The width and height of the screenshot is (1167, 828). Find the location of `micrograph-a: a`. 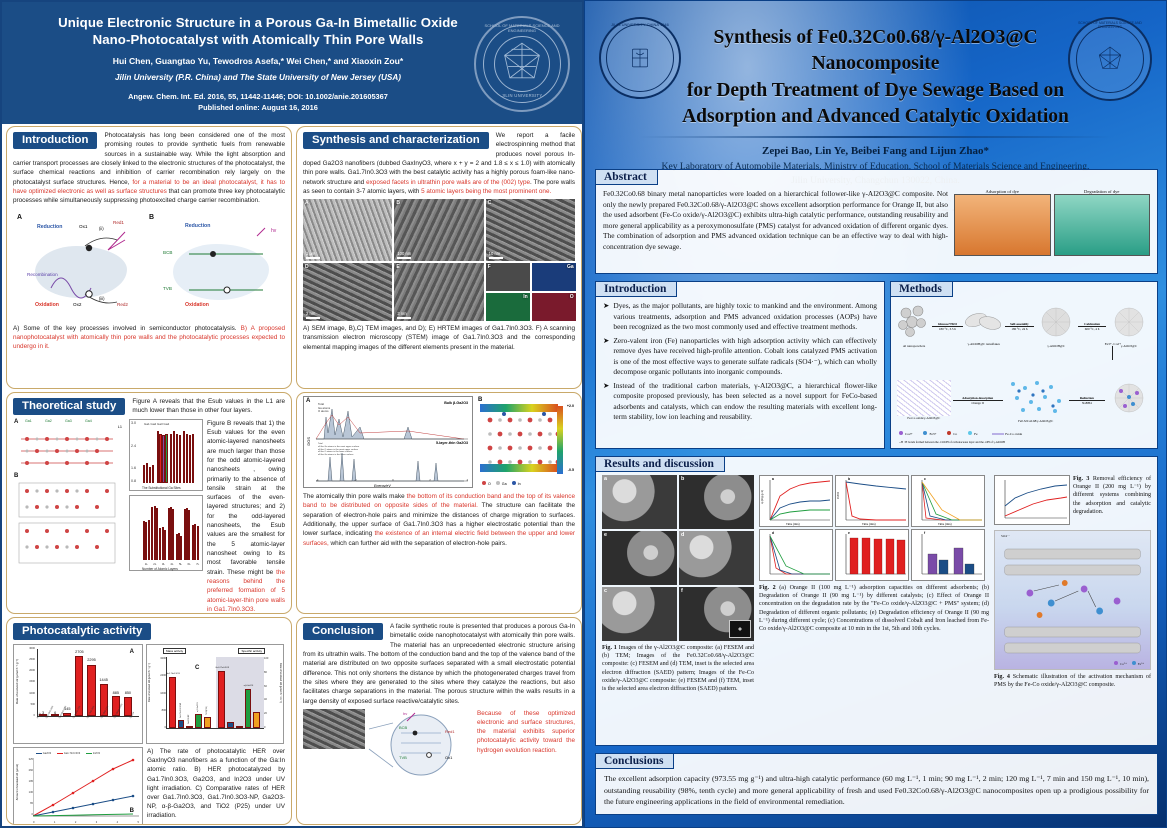

micrograph-a: a is located at coordinates (639, 502).